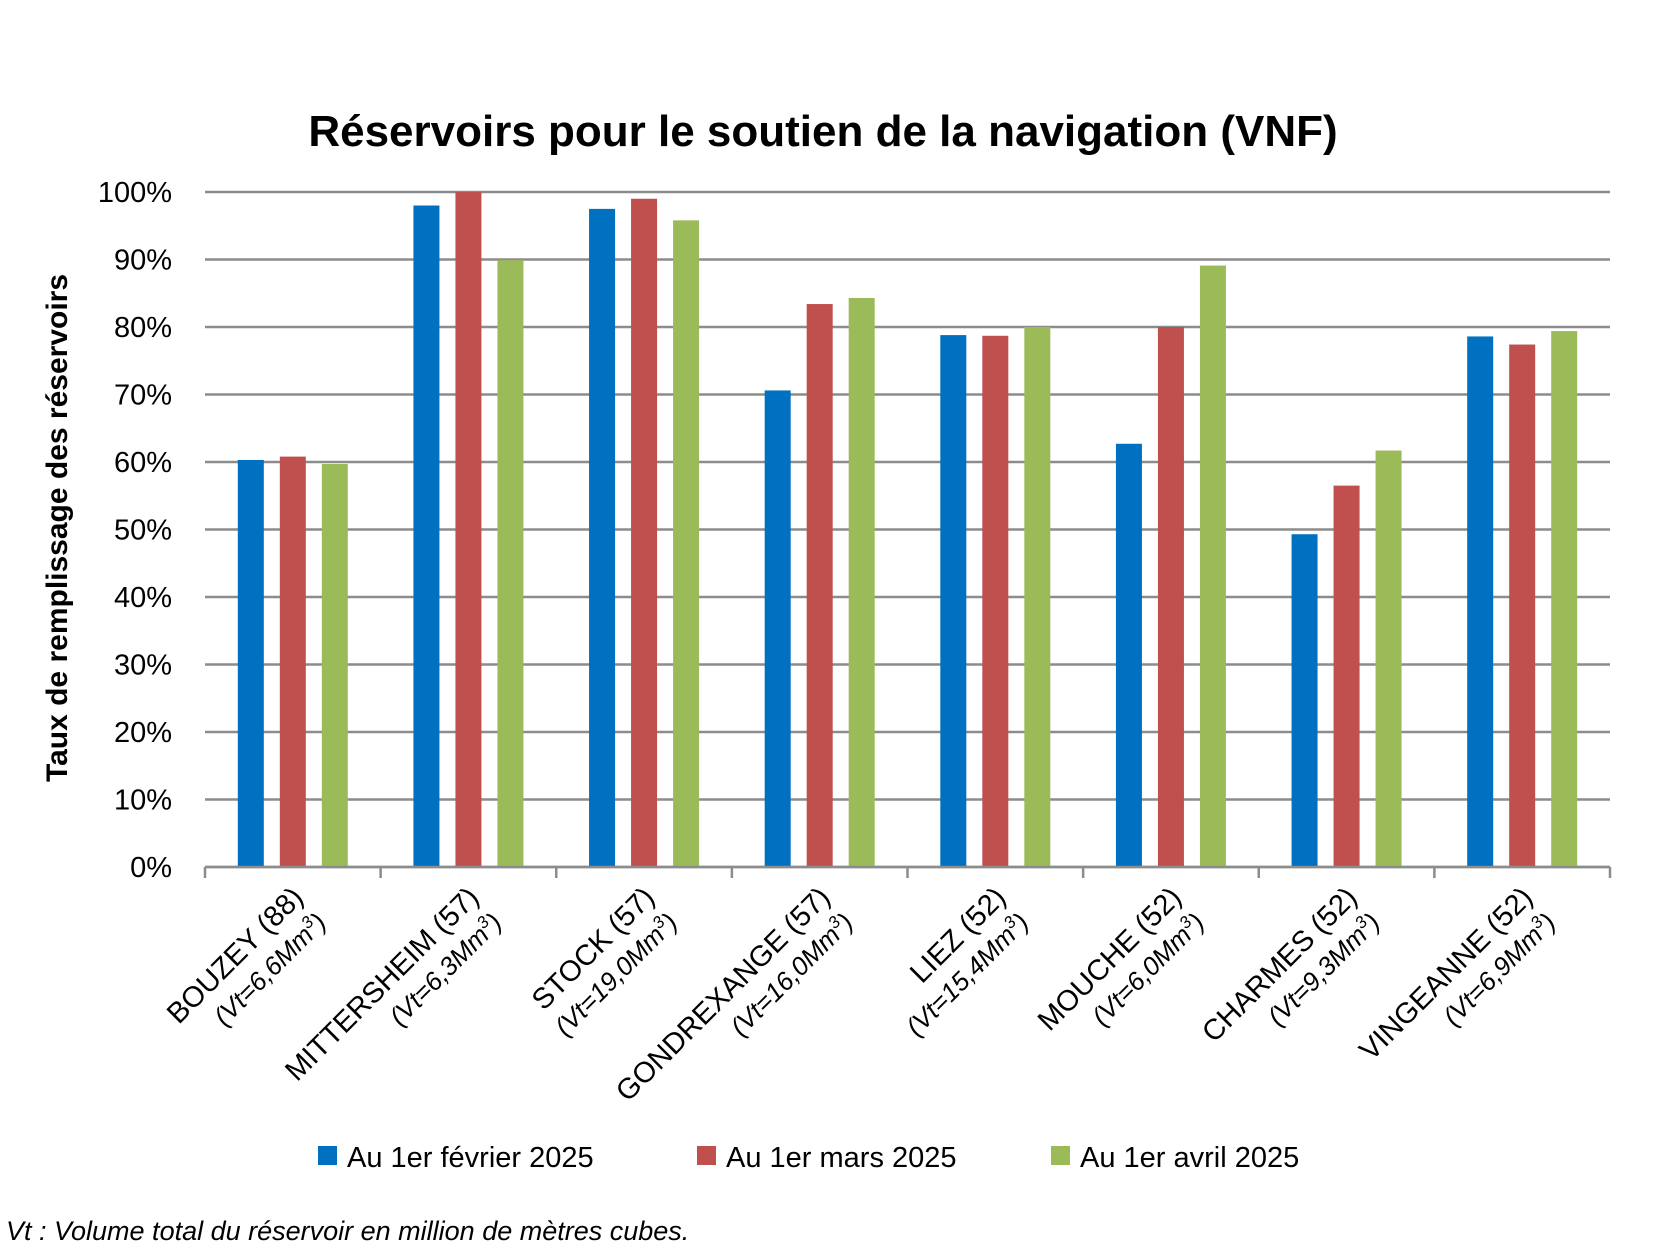 Image resolution: width=1667 pixels, height=1250 pixels. I want to click on legend-item: Au 1er mars 2025, so click(827, 1158).